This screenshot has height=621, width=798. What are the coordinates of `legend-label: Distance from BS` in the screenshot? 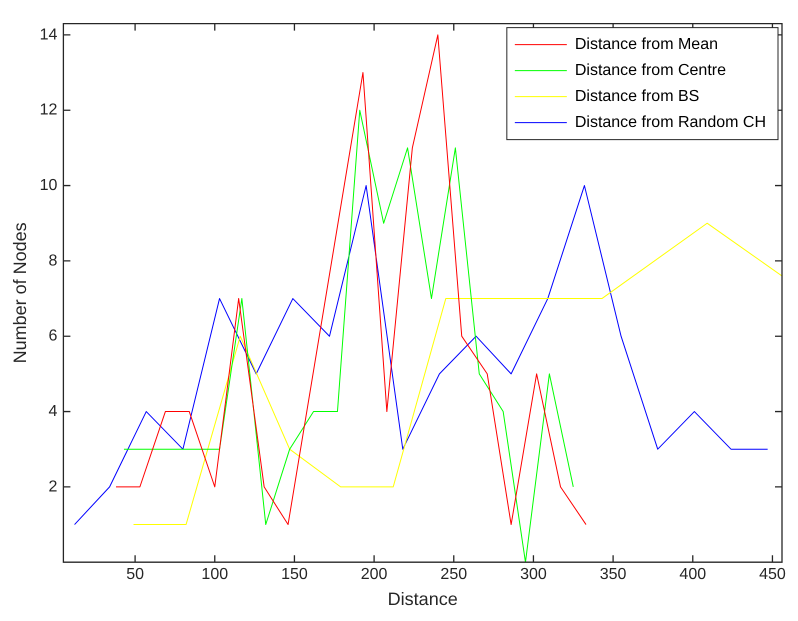 It's located at (637, 97).